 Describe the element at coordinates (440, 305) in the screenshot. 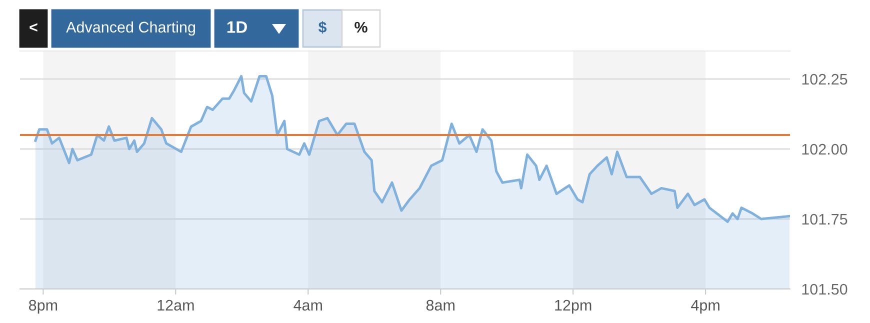

I see `x-tick-label: 8am` at that location.